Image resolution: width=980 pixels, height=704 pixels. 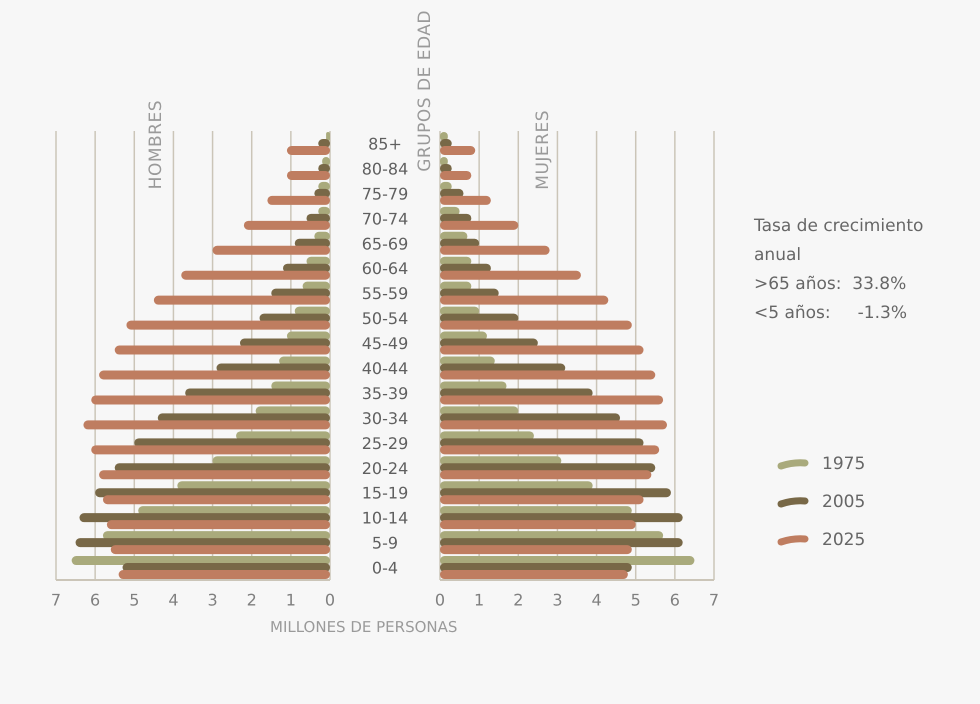 What do you see at coordinates (385, 144) in the screenshot?
I see `y-tick-label: 85+` at bounding box center [385, 144].